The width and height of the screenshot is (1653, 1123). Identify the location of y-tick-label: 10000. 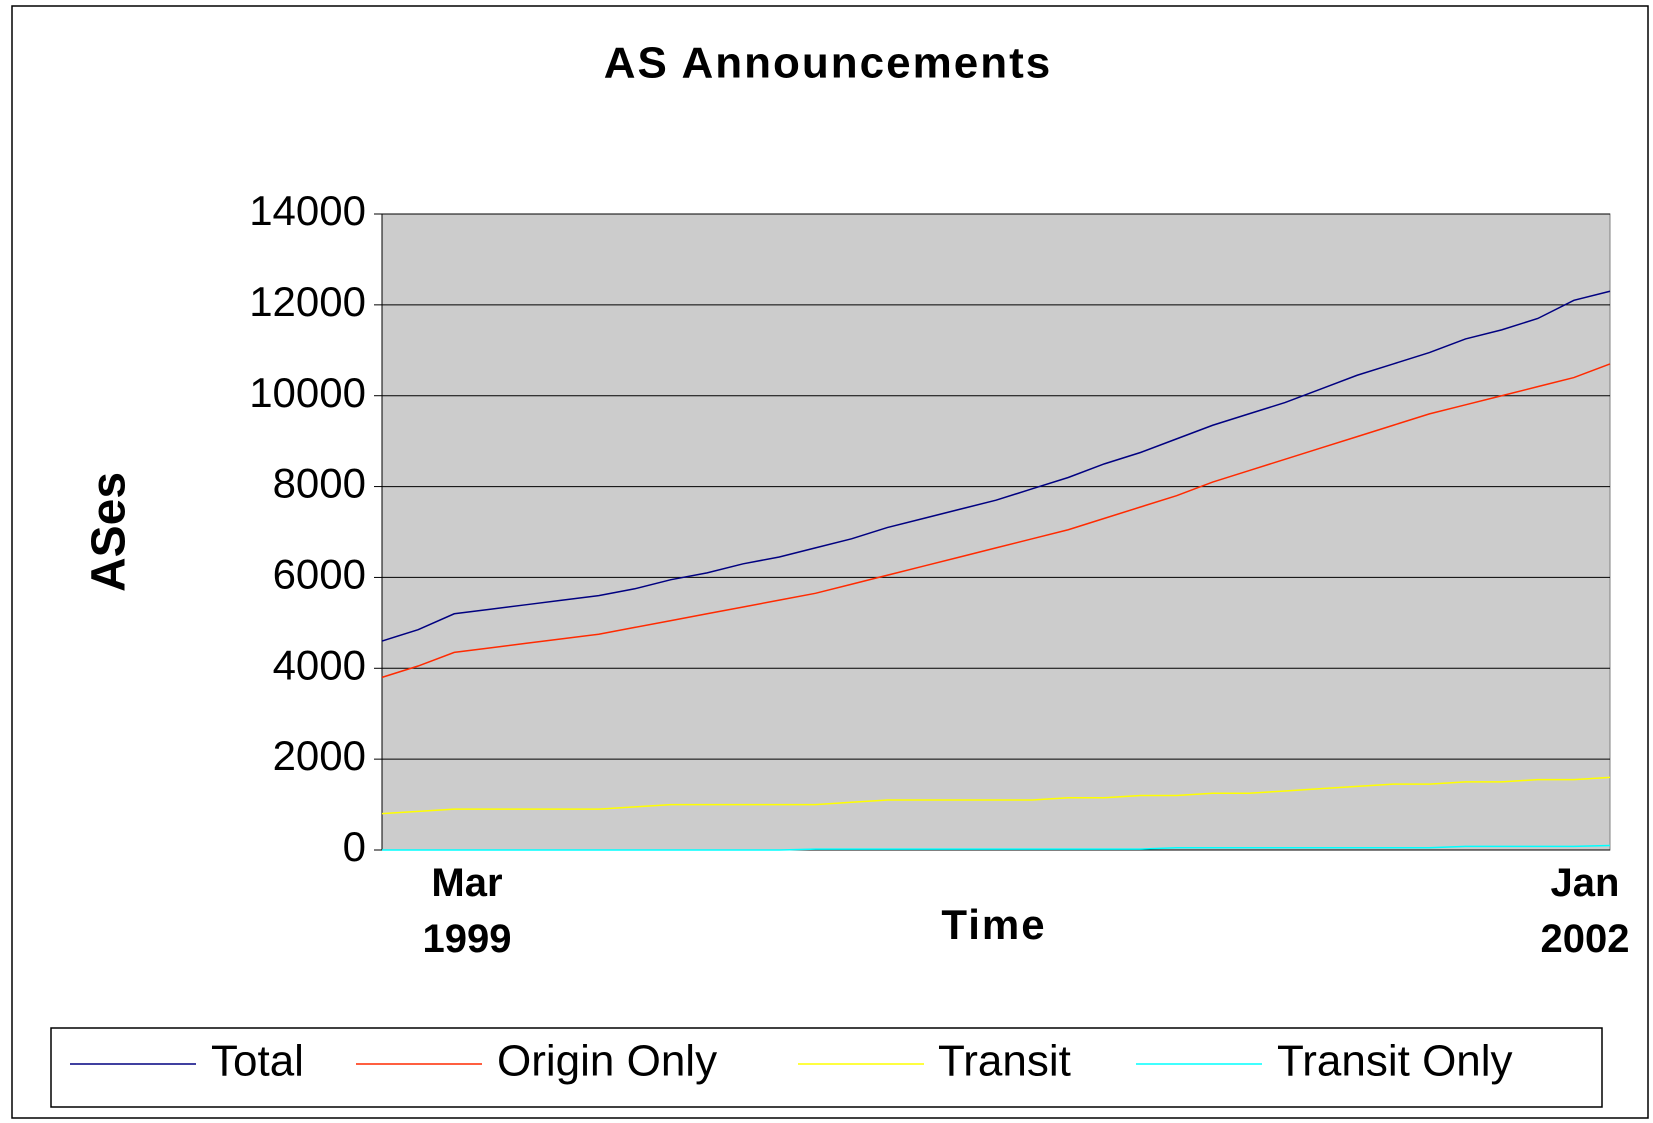
(307, 392).